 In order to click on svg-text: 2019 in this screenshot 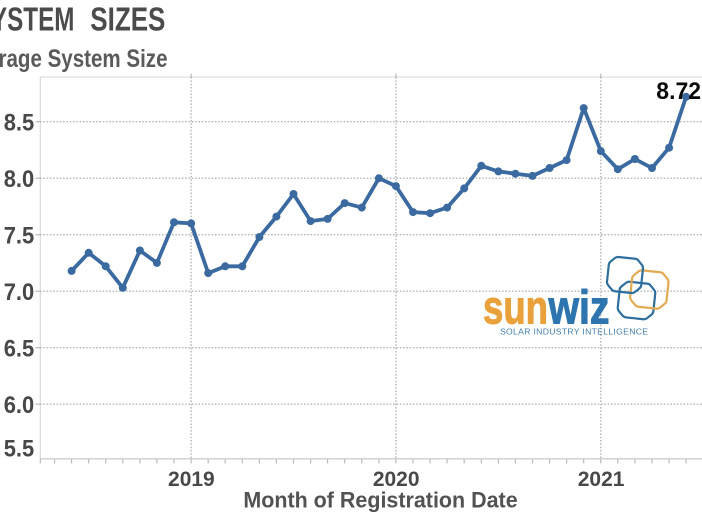, I will do `click(191, 479)`.